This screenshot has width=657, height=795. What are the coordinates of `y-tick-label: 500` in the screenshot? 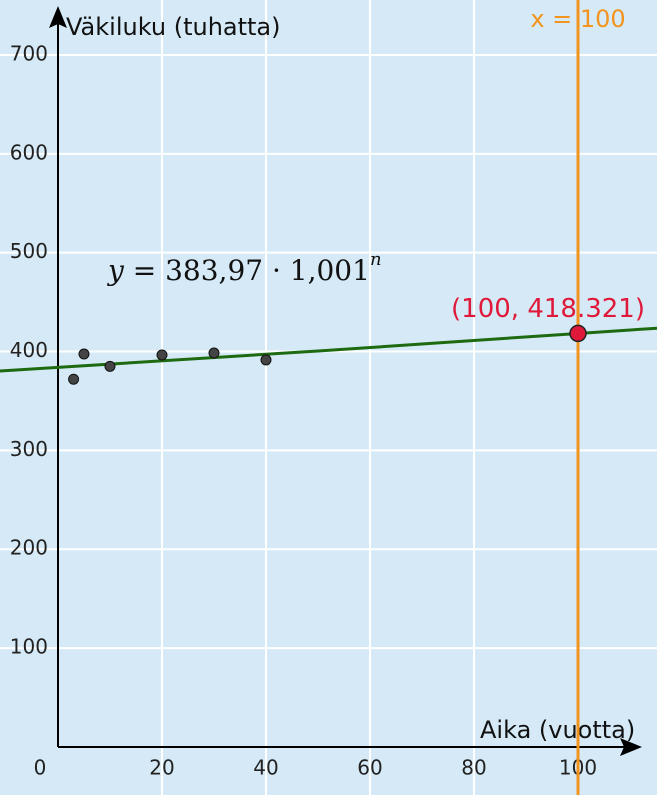 It's located at (29, 251).